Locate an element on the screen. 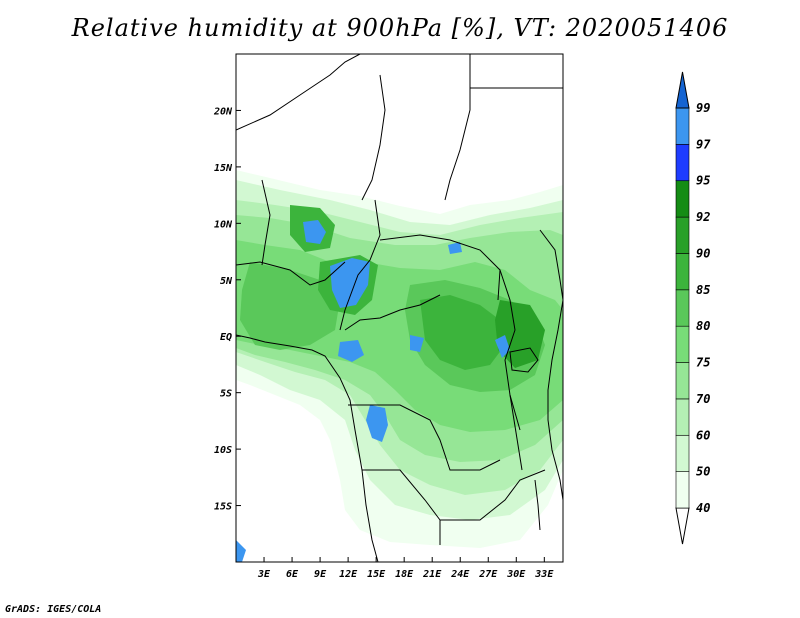 The height and width of the screenshot is (618, 800). border-angola is located at coordinates (401, 507).